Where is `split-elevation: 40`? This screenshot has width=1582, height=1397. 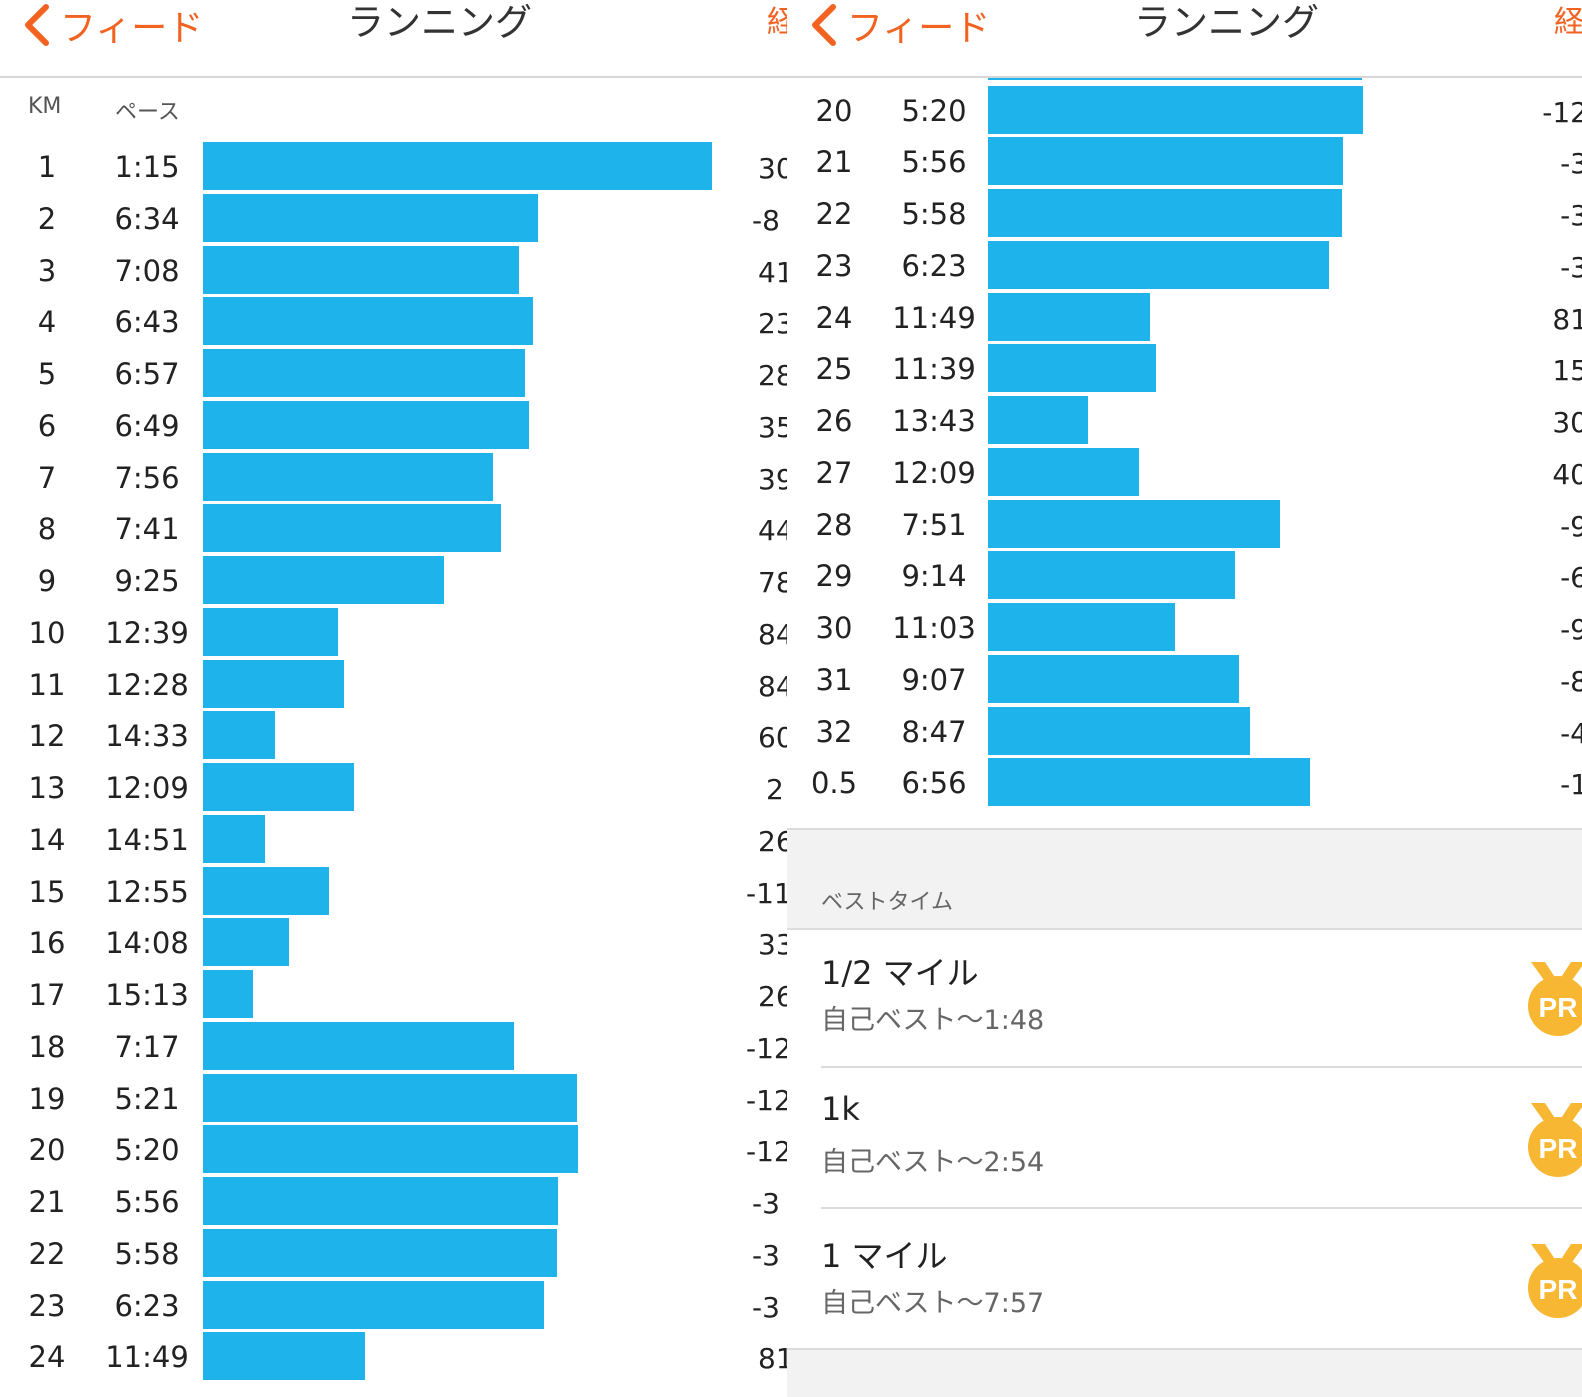 split-elevation: 40 is located at coordinates (1567, 474).